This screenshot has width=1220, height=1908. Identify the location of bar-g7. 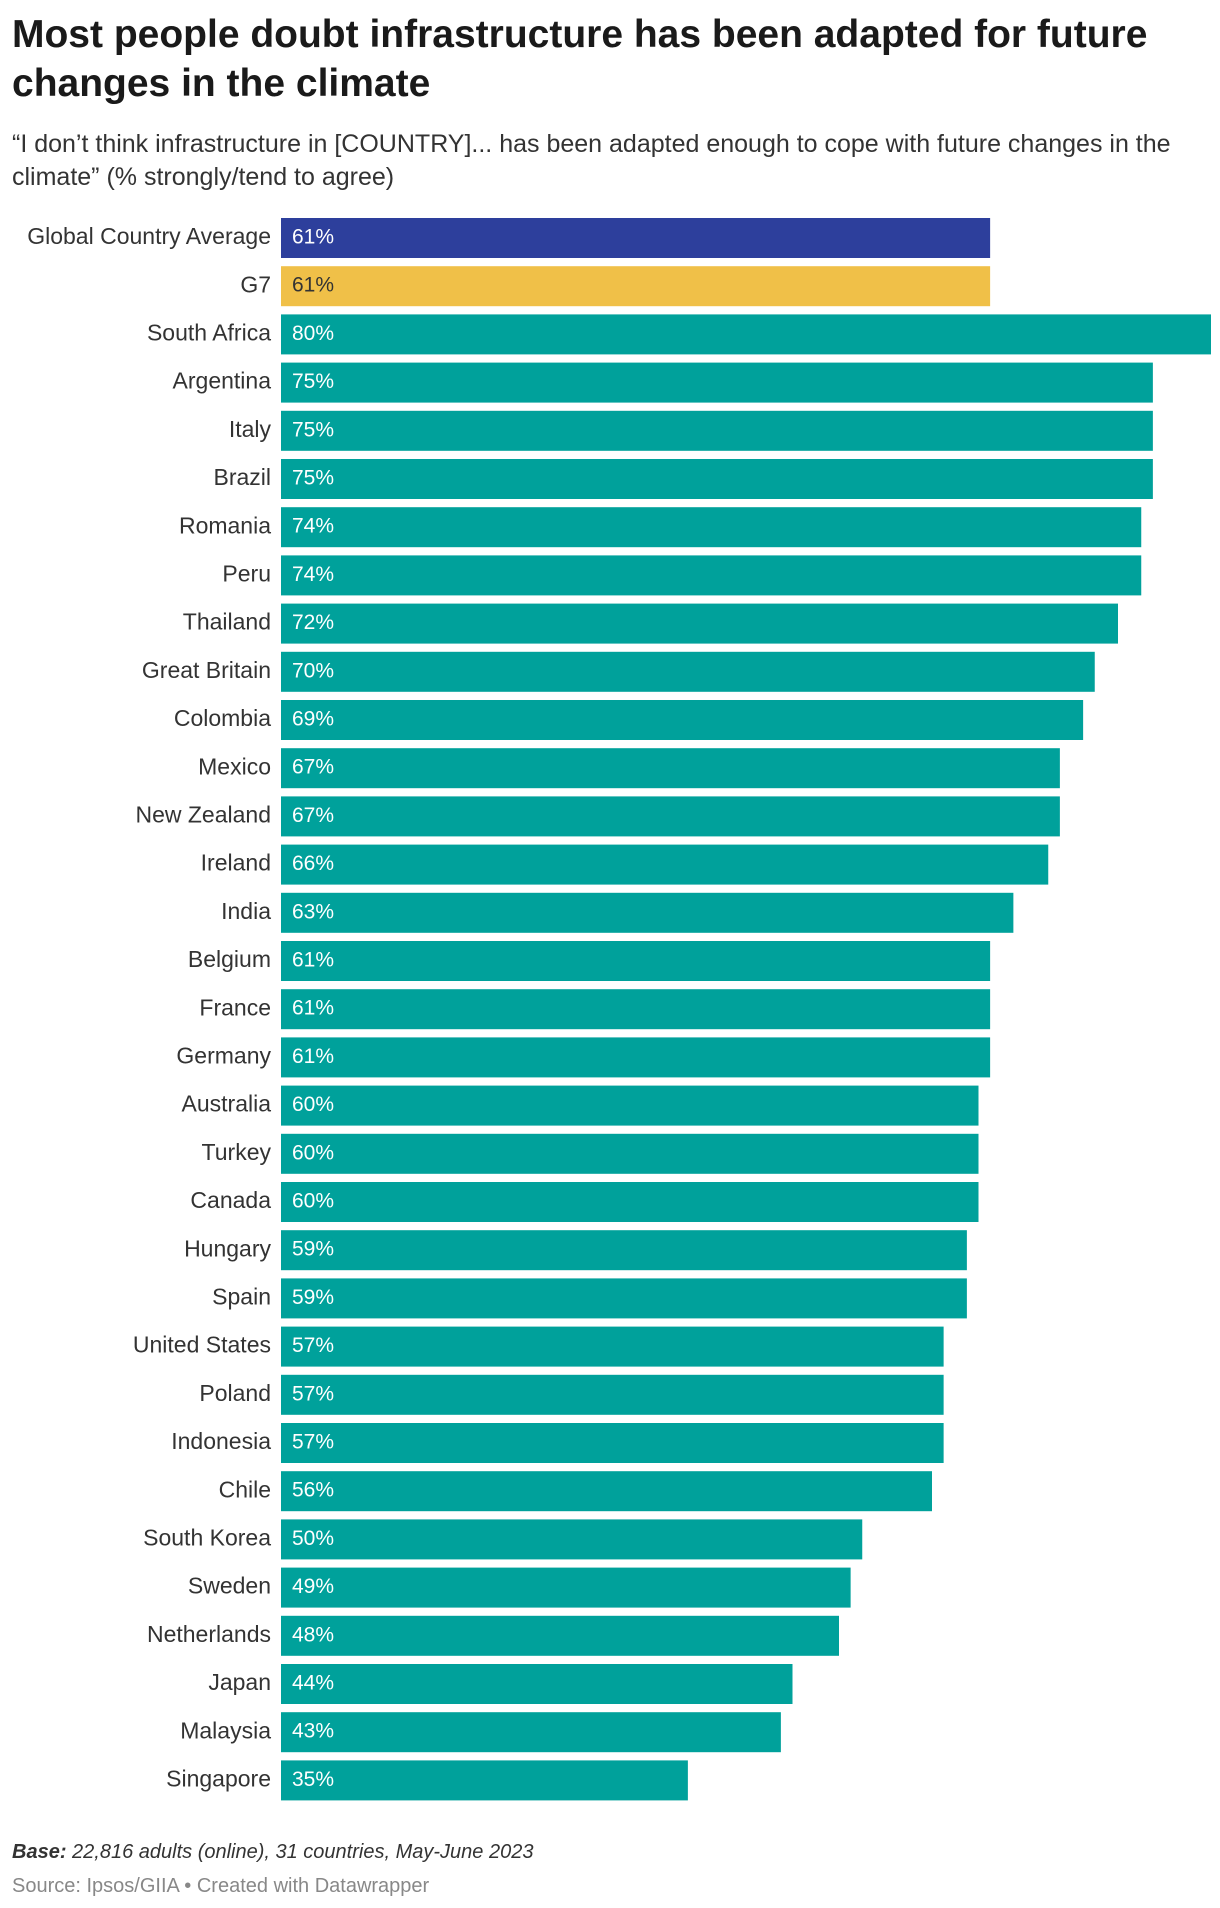
(636, 286).